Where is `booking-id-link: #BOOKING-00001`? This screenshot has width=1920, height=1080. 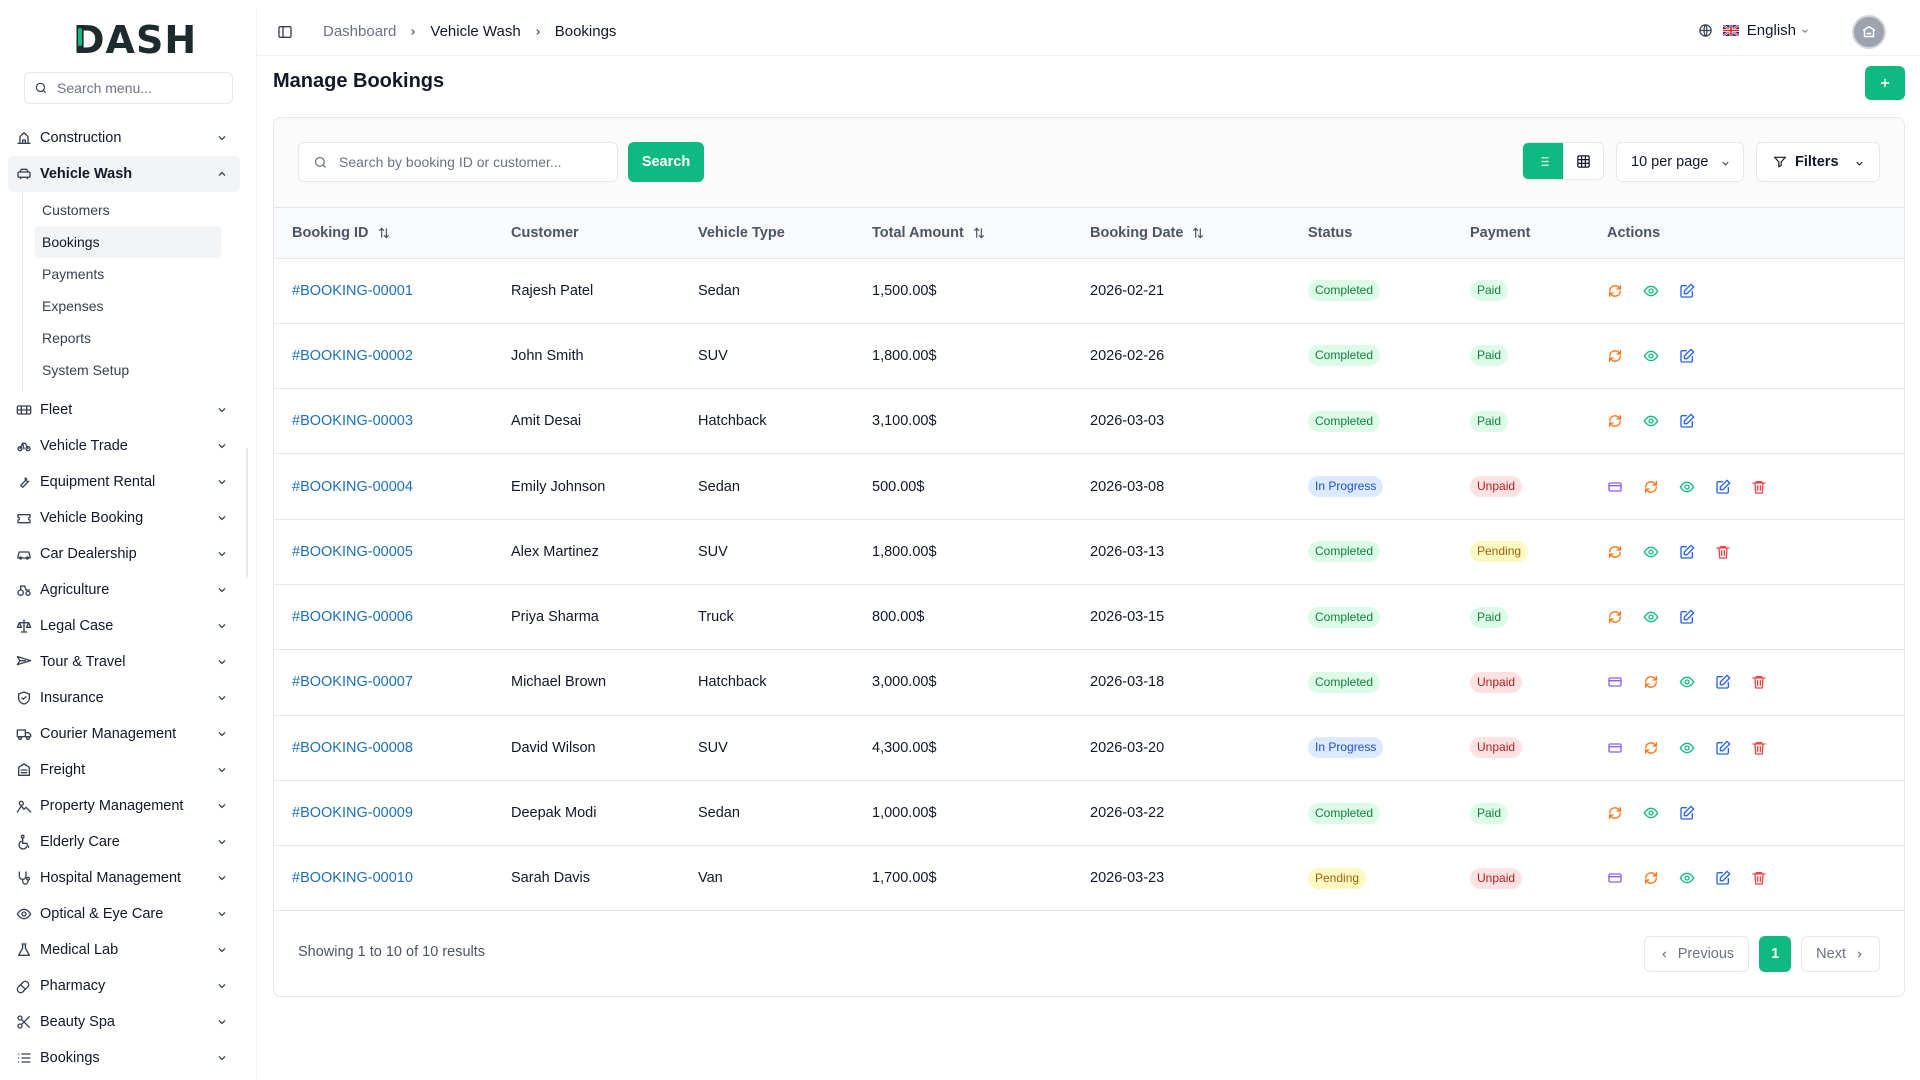
booking-id-link: #BOOKING-00001 is located at coordinates (383, 291).